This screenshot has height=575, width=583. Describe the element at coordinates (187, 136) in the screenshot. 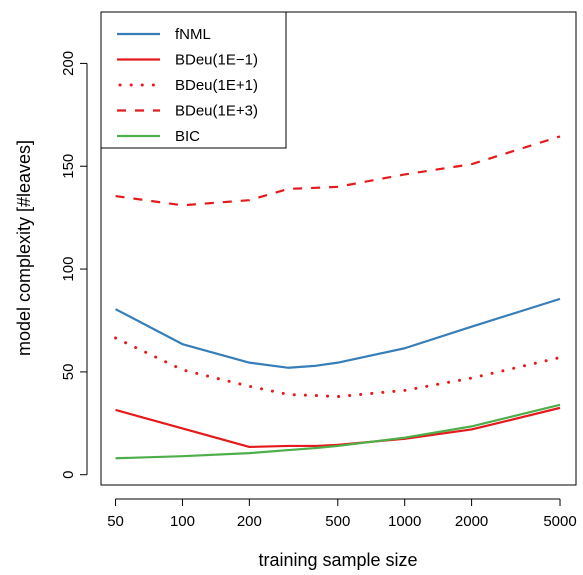

I see `legend-label: BIC` at that location.